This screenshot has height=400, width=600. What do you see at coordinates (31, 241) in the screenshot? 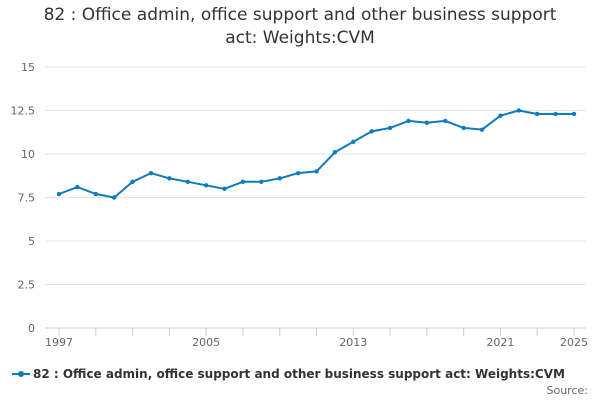
I see `y-tick-label: 5` at bounding box center [31, 241].